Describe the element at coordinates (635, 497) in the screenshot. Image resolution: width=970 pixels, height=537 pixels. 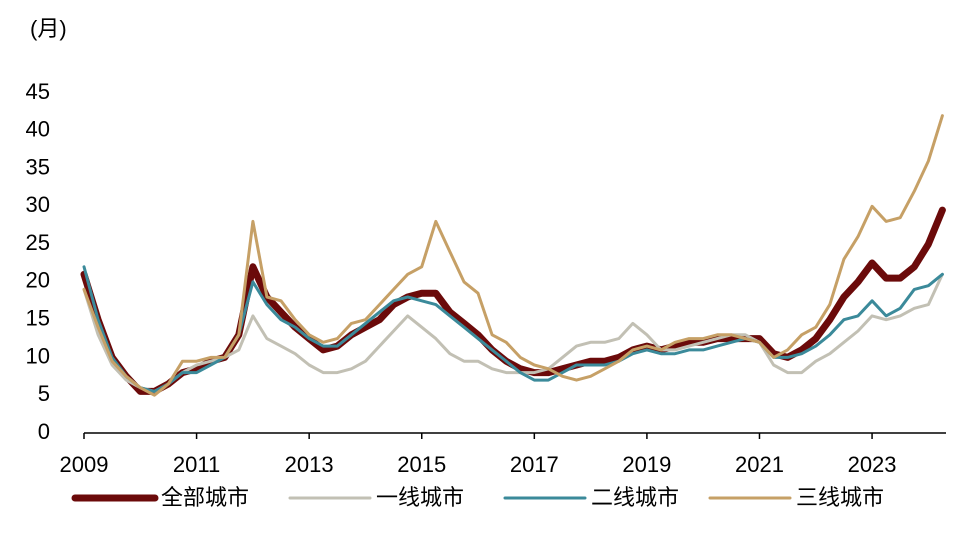
I see `legend-label: 二线城市` at that location.